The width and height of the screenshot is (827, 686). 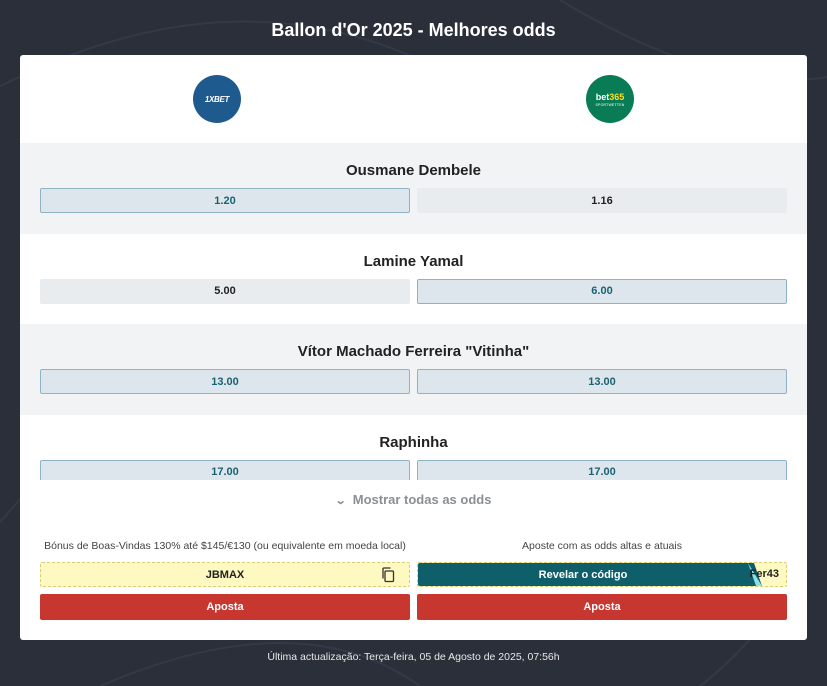 What do you see at coordinates (413, 442) in the screenshot?
I see `player-name: Raphinha` at bounding box center [413, 442].